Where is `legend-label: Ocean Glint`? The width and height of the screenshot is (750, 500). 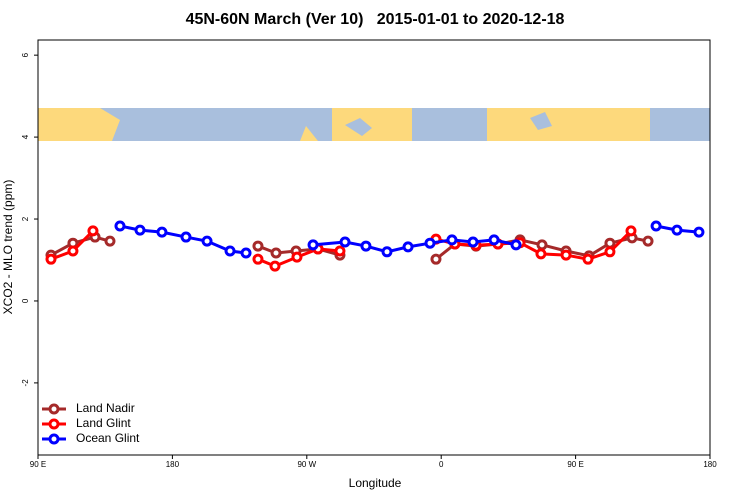 legend-label: Ocean Glint is located at coordinates (108, 438).